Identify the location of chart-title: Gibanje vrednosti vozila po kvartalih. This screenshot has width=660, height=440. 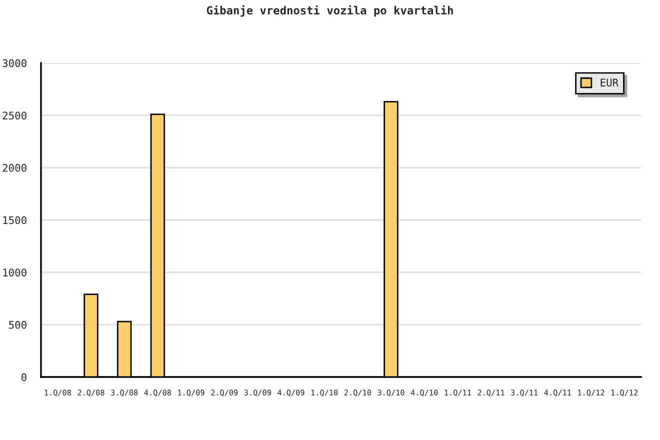
(329, 11).